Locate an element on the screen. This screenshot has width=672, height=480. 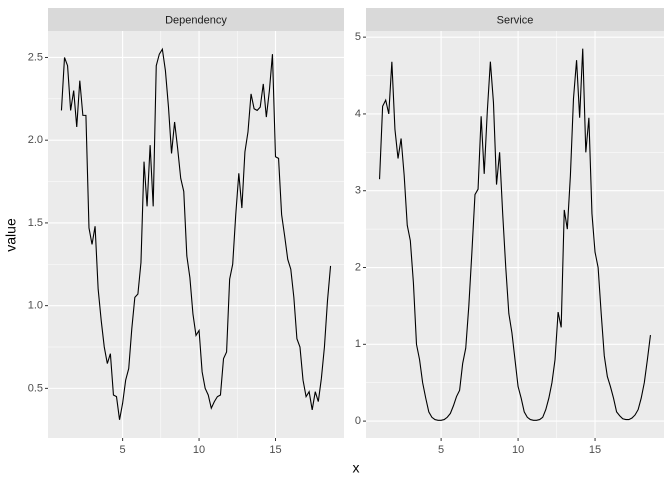
y-tick-label: 2.5 is located at coordinates (35, 57).